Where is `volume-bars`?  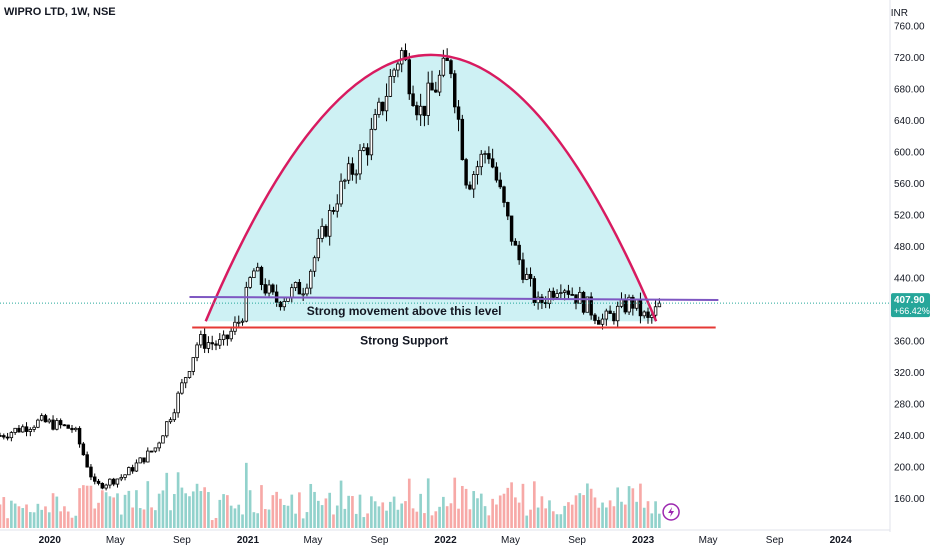 volume-bars is located at coordinates (330, 495).